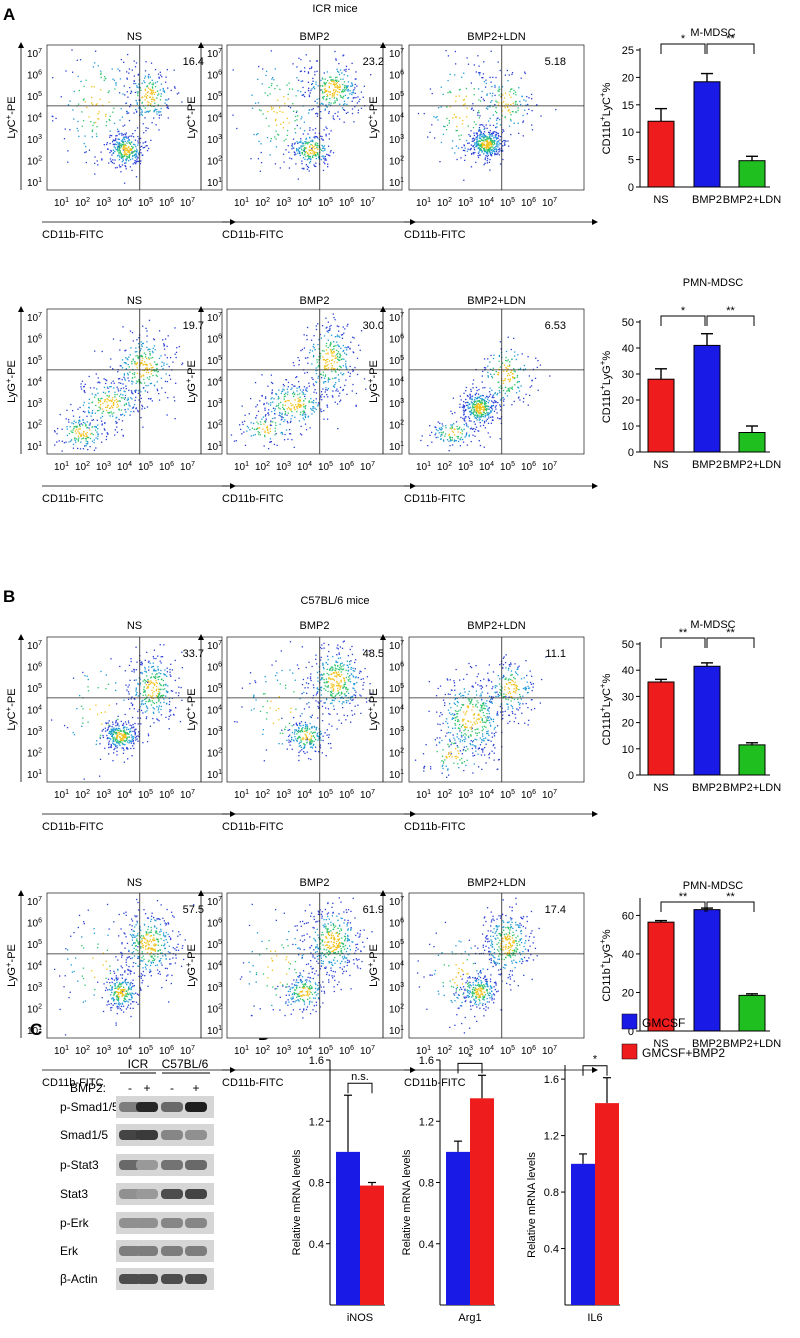 The width and height of the screenshot is (800, 1338). I want to click on flow-plot-title: BMP2, so click(315, 301).